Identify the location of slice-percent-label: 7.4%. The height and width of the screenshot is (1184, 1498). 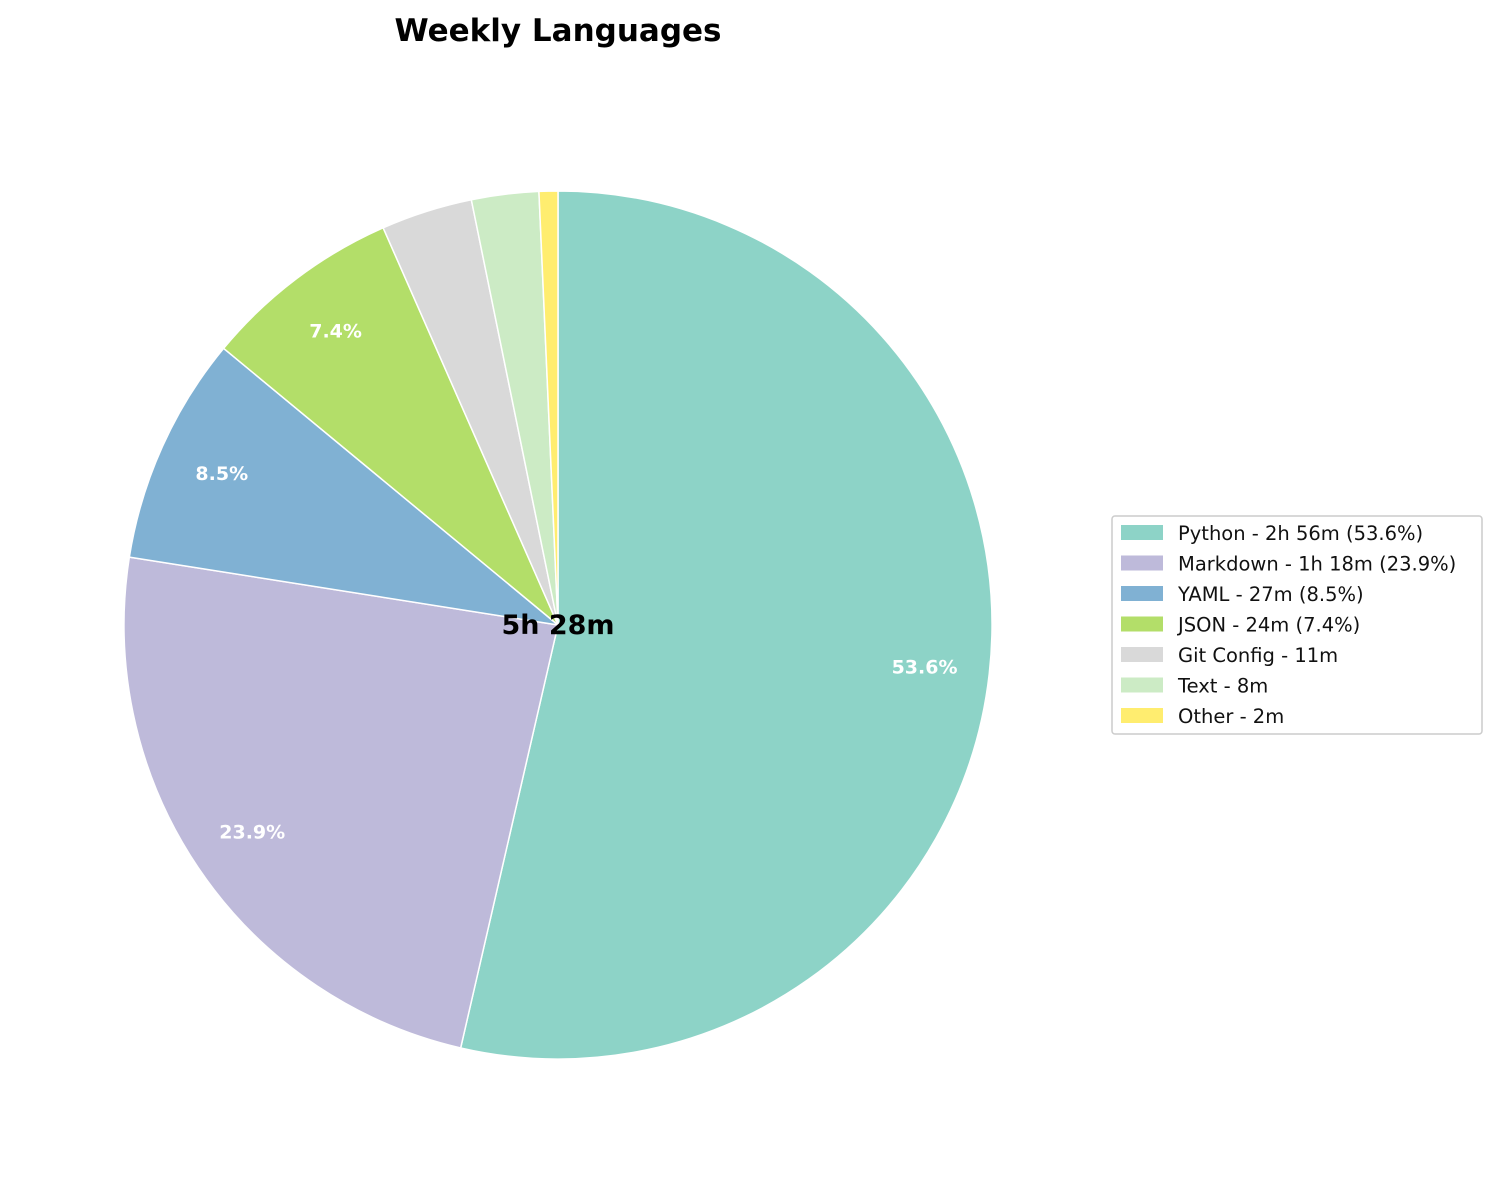
(335, 332).